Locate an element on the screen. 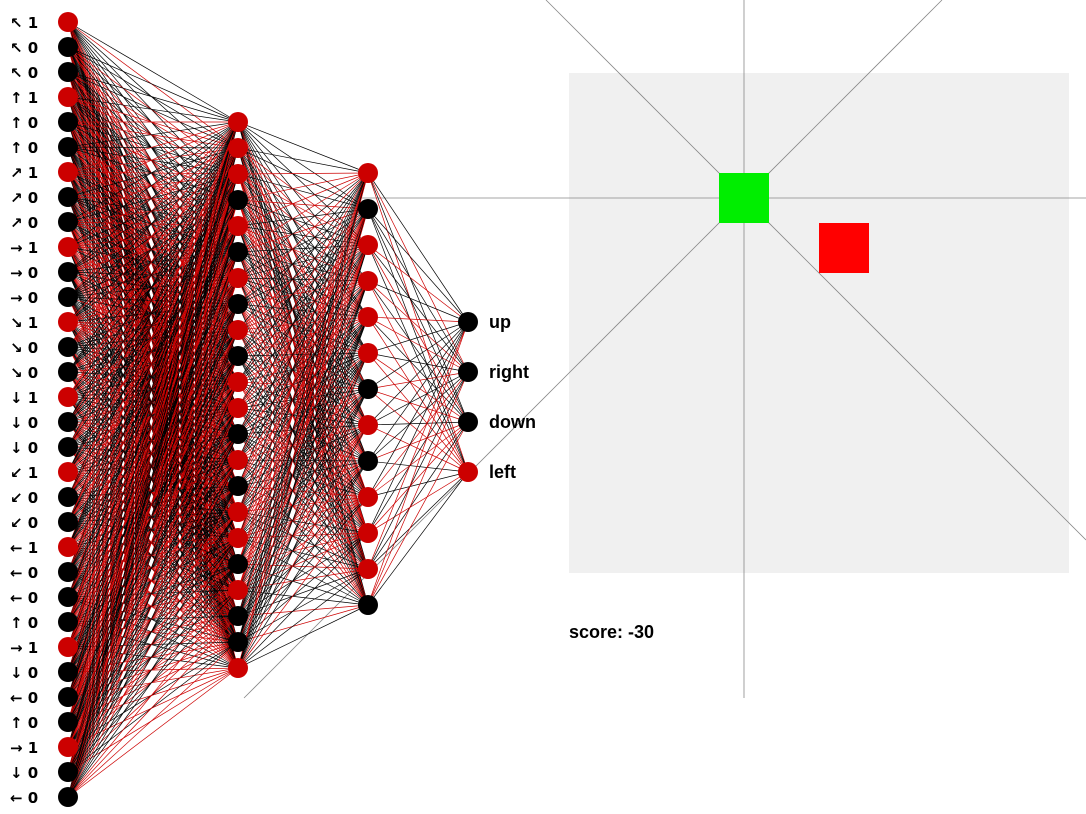  output-label-left: left is located at coordinates (502, 472).